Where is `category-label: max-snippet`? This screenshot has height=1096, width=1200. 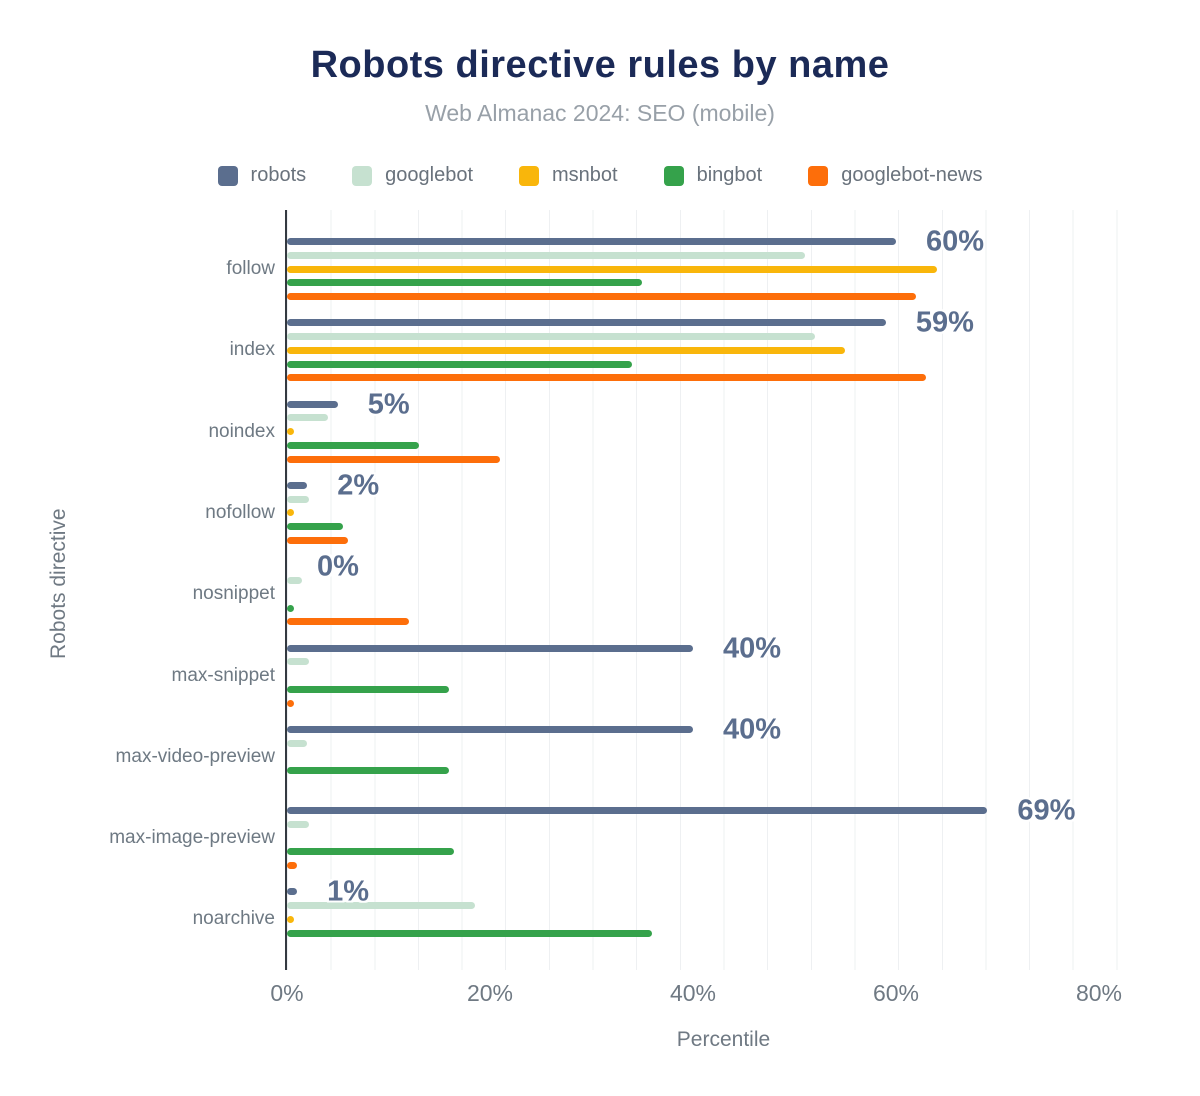 category-label: max-snippet is located at coordinates (223, 675).